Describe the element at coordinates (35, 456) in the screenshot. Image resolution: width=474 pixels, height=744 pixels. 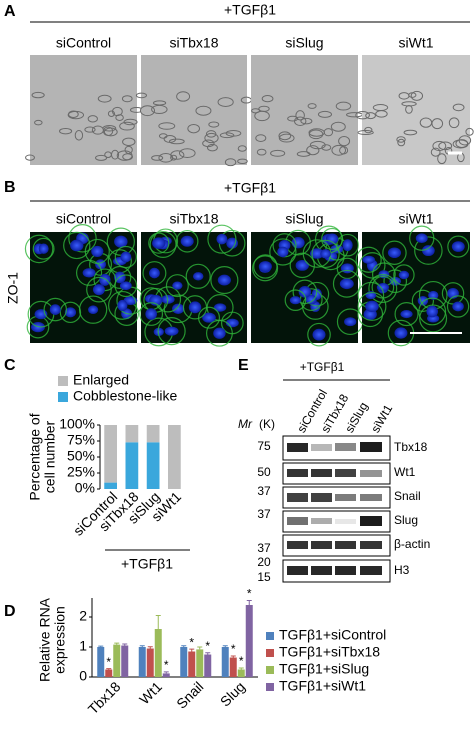
I see `y-axis-label: Percentage of` at that location.